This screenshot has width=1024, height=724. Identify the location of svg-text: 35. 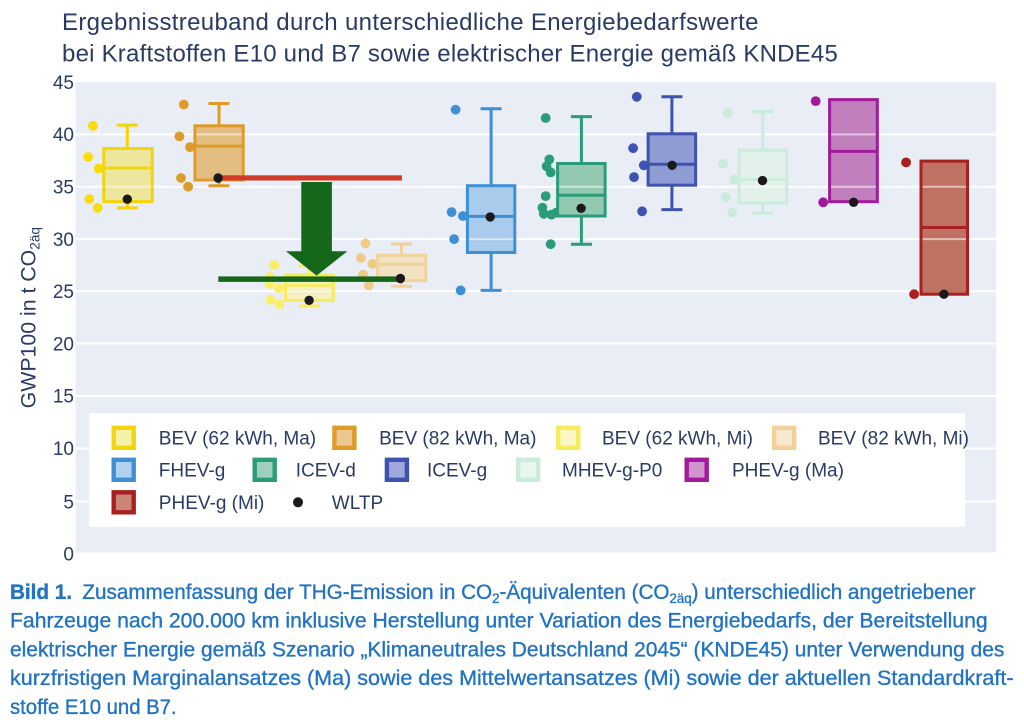
(63, 188).